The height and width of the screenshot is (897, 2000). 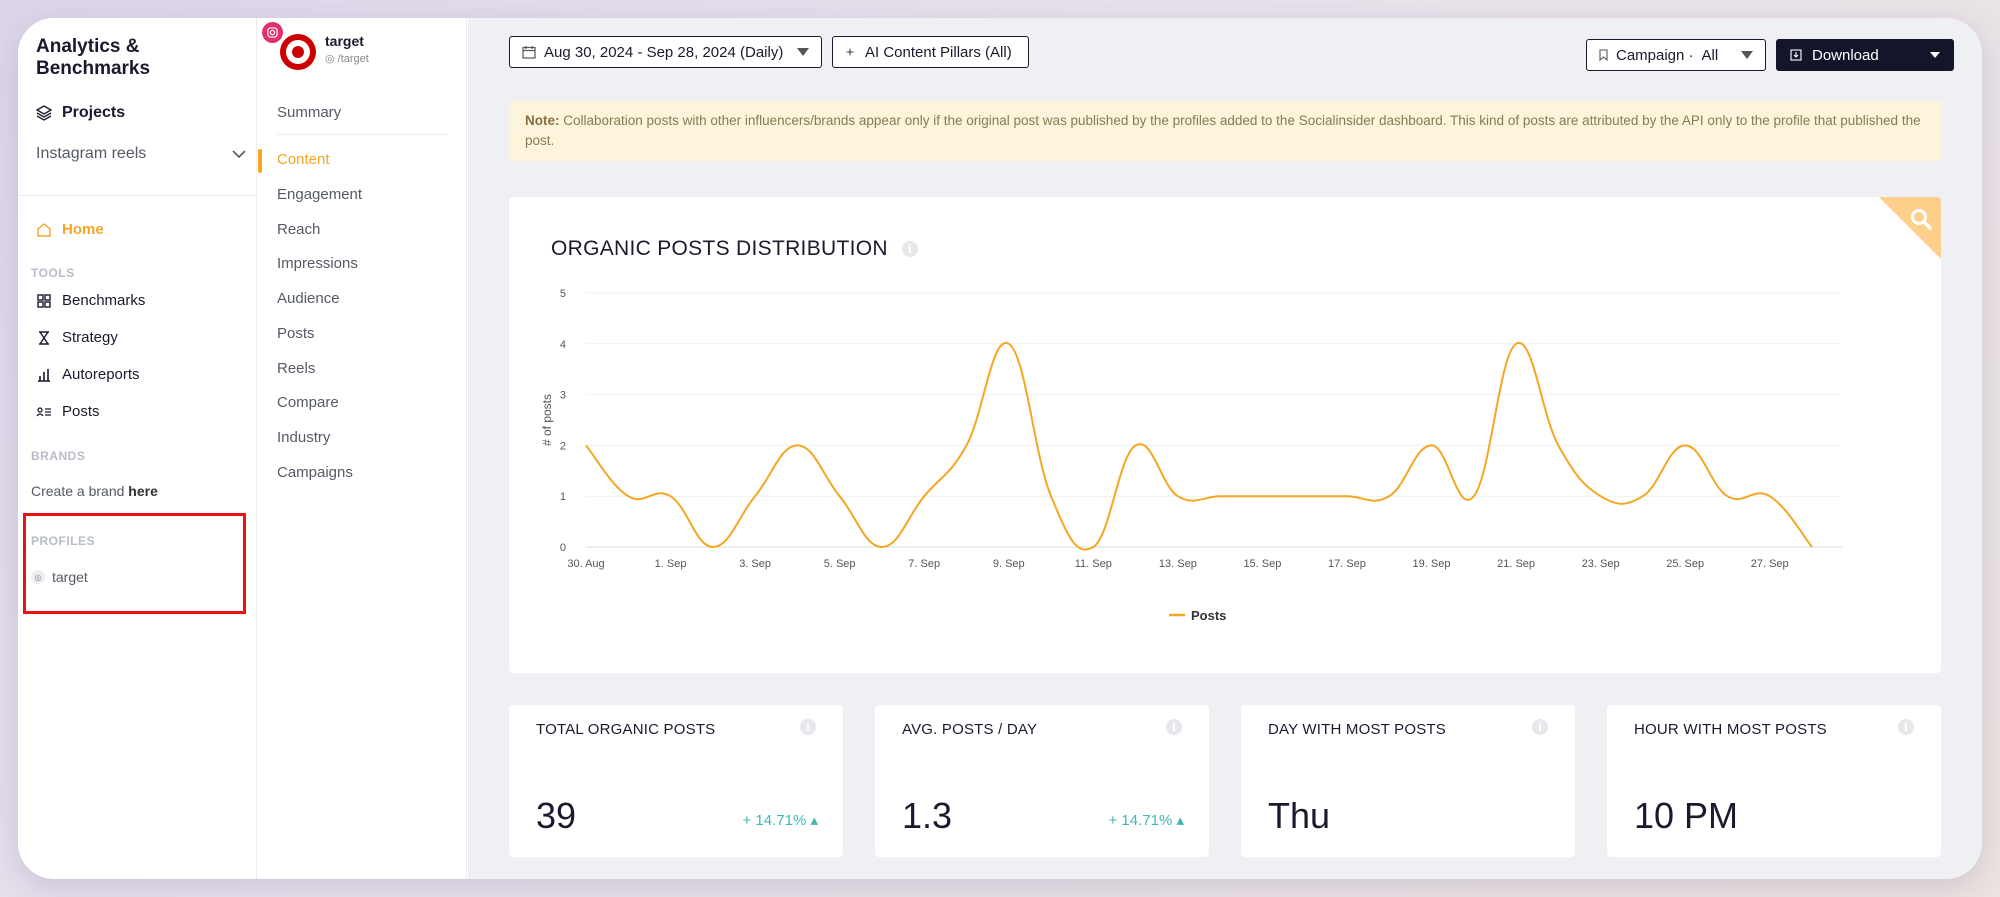 What do you see at coordinates (850, 52) in the screenshot?
I see `sparkle-icon` at bounding box center [850, 52].